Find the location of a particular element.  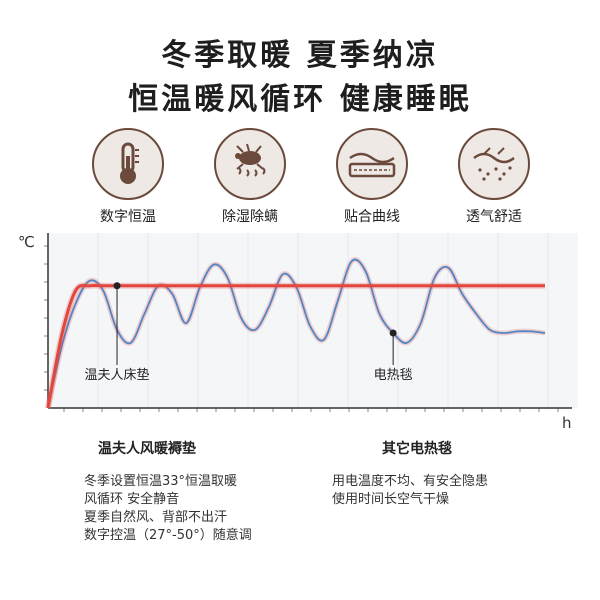

feature-digital-thermostat: 数字恒温 is located at coordinates (128, 177).